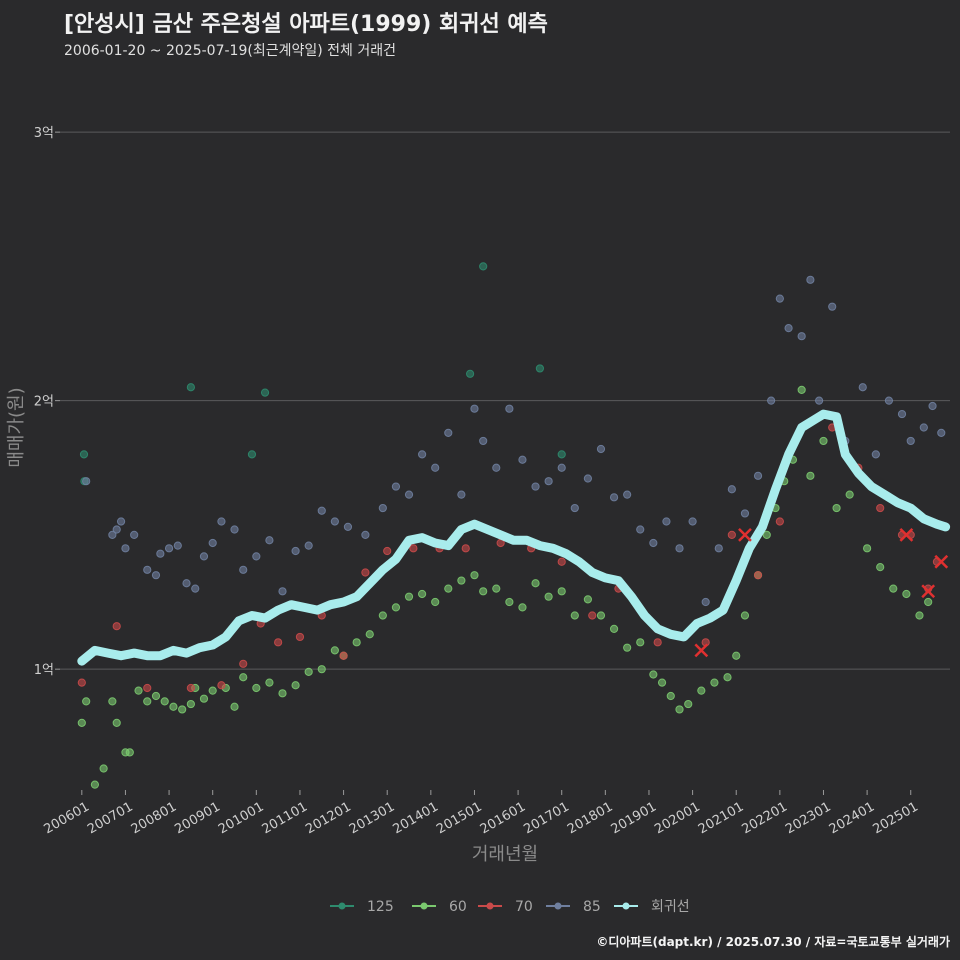  I want to click on x-tick-label: 202201, so click(765, 818).